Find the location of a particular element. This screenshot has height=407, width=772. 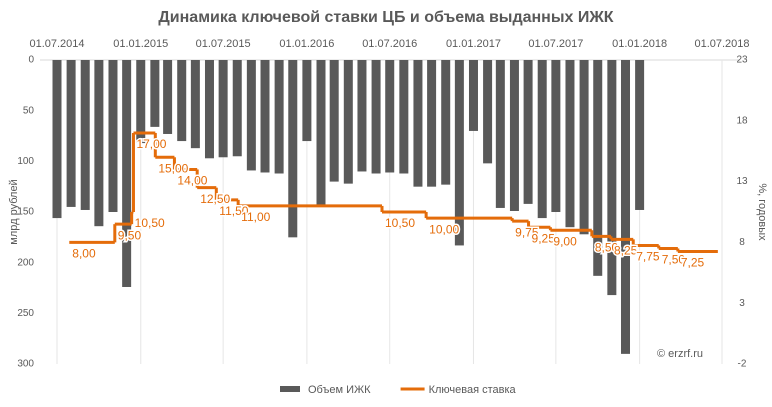

legend-label: Объем ИЖК is located at coordinates (339, 390).